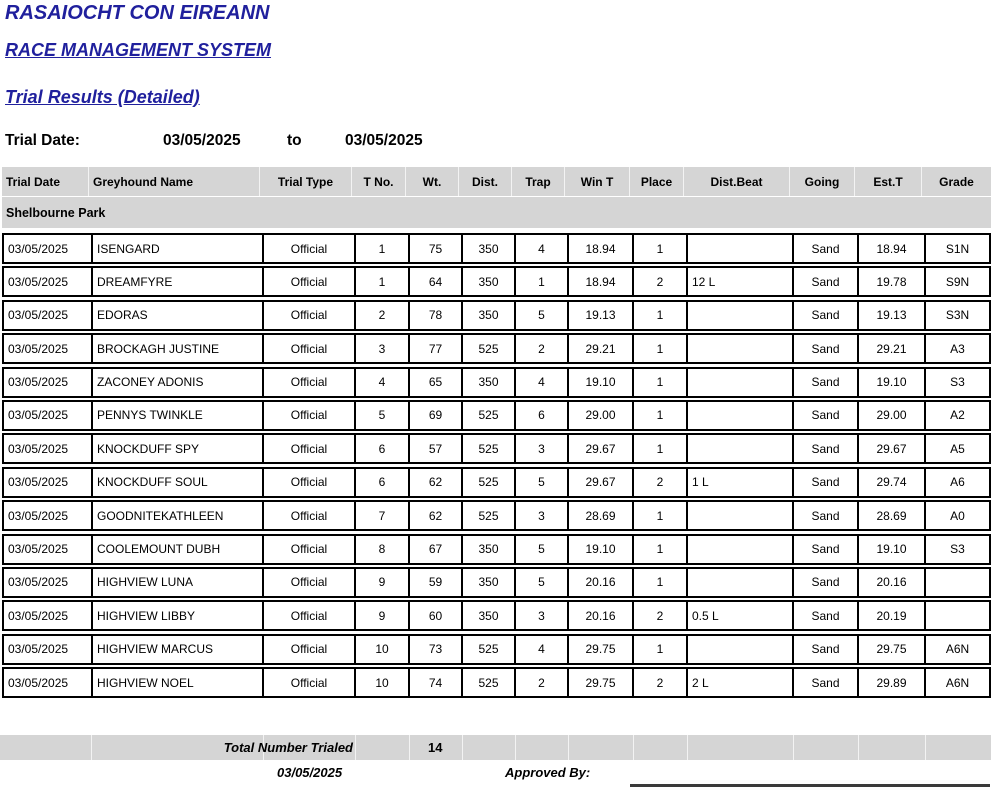 Image resolution: width=1000 pixels, height=794 pixels. What do you see at coordinates (890, 516) in the screenshot?
I see `cell-est-t: 28.69` at bounding box center [890, 516].